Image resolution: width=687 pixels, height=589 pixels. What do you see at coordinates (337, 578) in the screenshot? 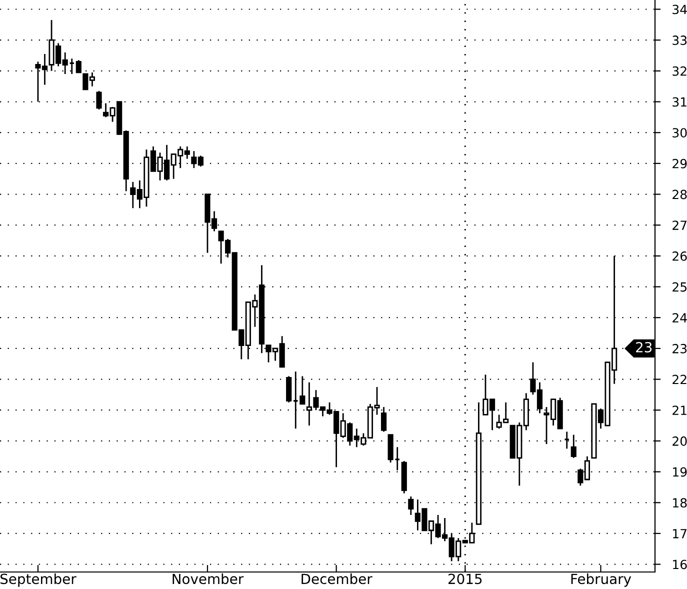
I see `x-tick-label: December` at bounding box center [337, 578].